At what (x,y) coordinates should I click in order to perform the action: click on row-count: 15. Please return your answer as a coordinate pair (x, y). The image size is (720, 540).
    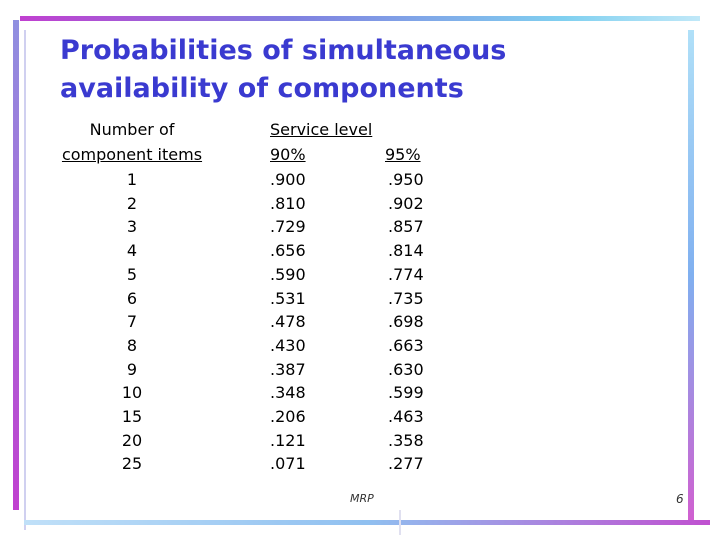
    Looking at the image, I should click on (132, 416).